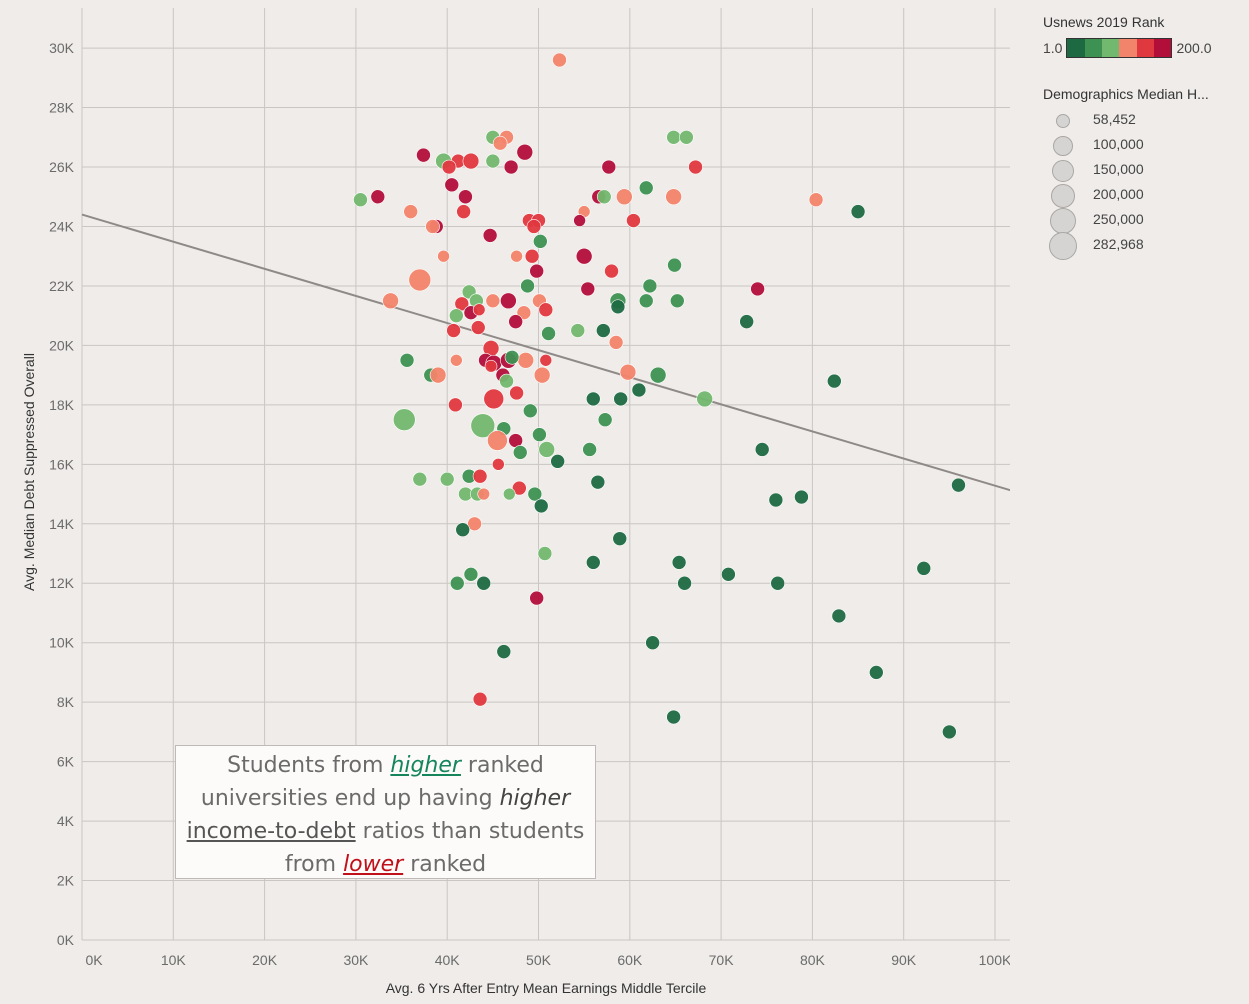  I want to click on annotation-text-2: ranked universities end up having, so click(372, 782).